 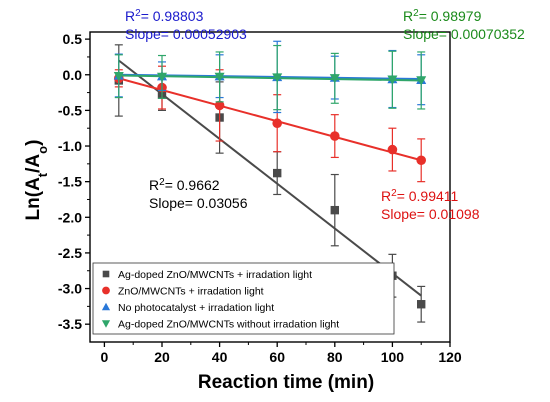 I want to click on legend-label: No photocatalyst + irradation light, so click(x=196, y=308).